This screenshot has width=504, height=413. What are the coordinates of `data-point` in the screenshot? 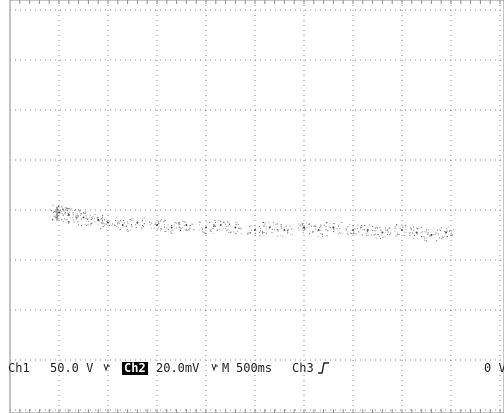 It's located at (220, 225).